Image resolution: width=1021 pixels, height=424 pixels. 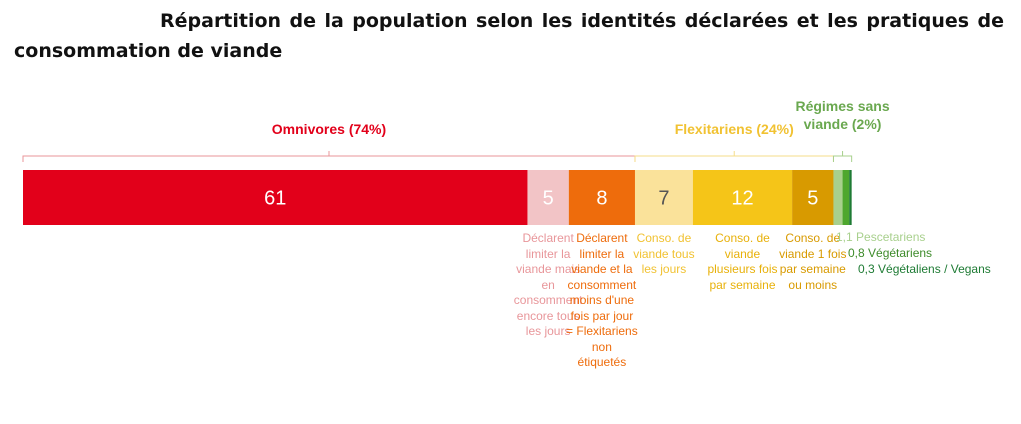 What do you see at coordinates (842, 115) in the screenshot?
I see `sans-viande-label: Régimes sans viande (2%)` at bounding box center [842, 115].